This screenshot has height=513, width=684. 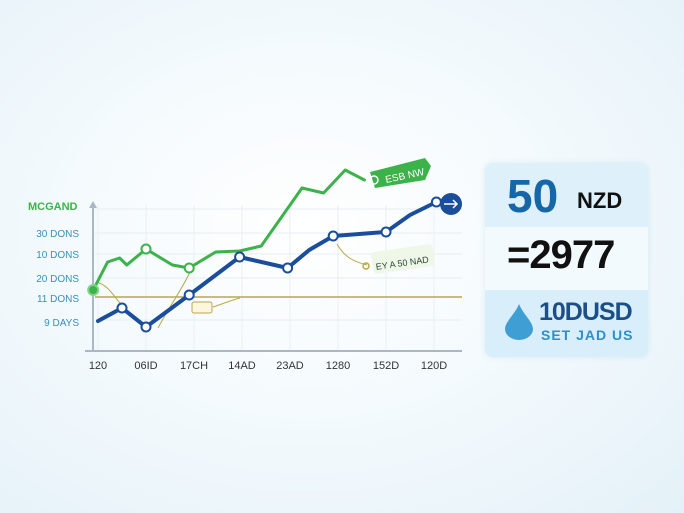 What do you see at coordinates (57, 255) in the screenshot?
I see `y-tick-label: 10 DONS` at bounding box center [57, 255].